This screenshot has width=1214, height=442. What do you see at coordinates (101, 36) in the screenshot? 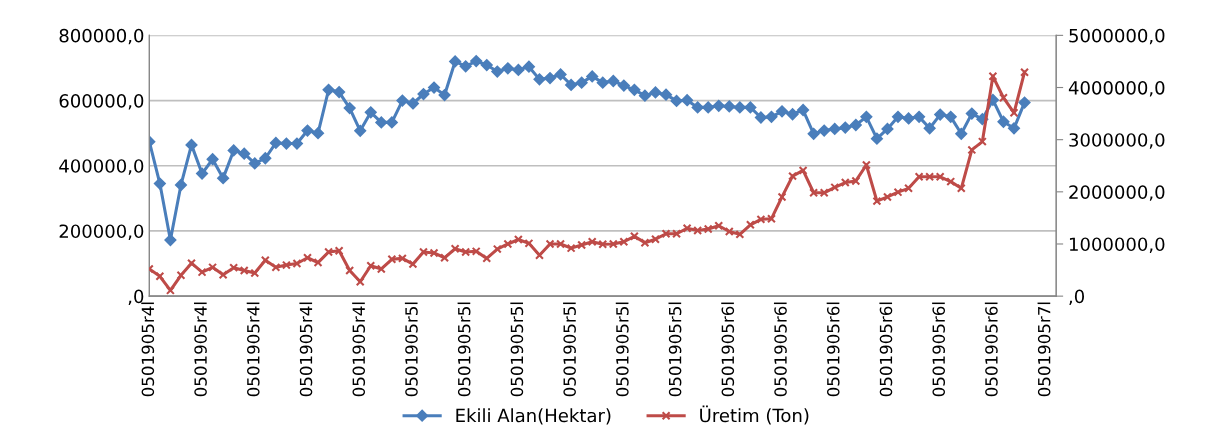
I see `y-tick-label: 800000,0` at bounding box center [101, 36].